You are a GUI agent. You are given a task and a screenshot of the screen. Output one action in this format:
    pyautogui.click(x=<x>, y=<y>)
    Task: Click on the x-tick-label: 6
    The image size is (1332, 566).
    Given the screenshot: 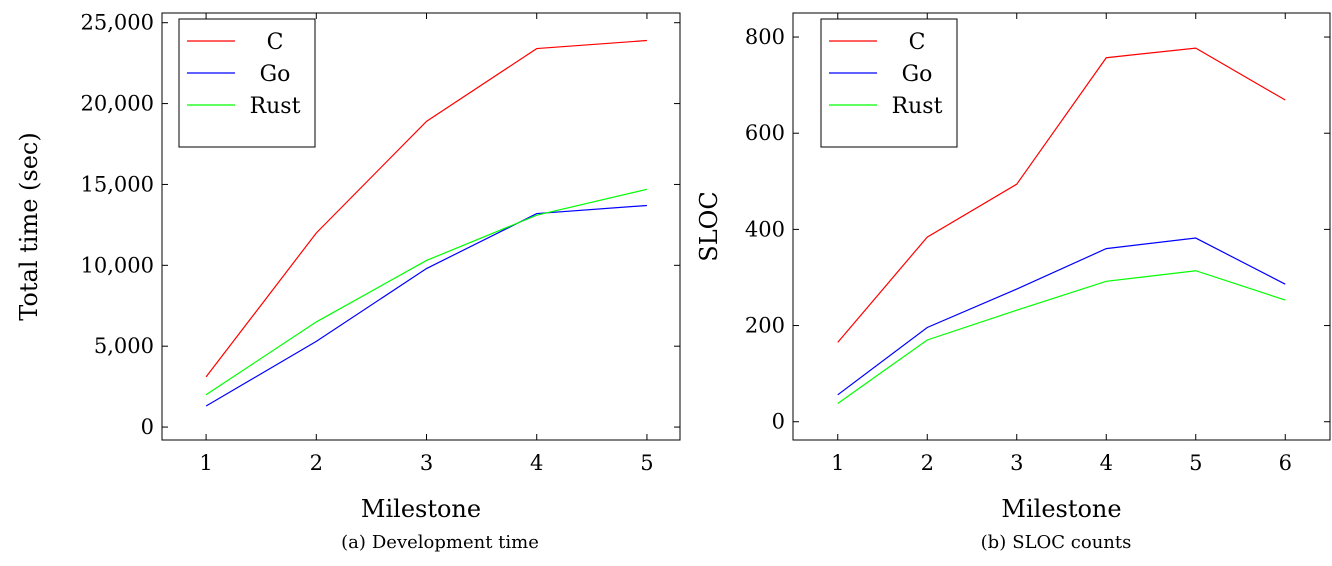 What is the action you would take?
    pyautogui.click(x=1285, y=463)
    